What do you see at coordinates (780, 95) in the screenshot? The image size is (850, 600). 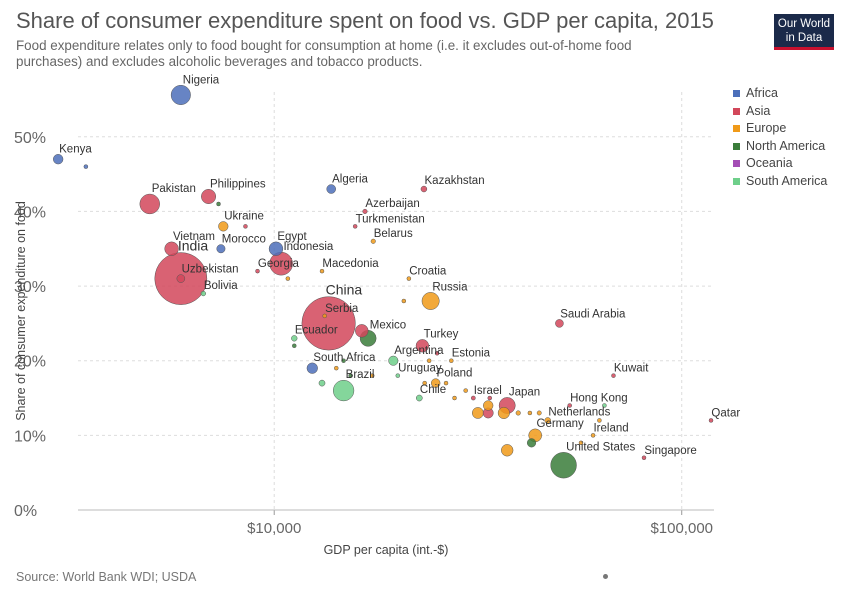 I see `legend-item: Africa` at bounding box center [780, 95].